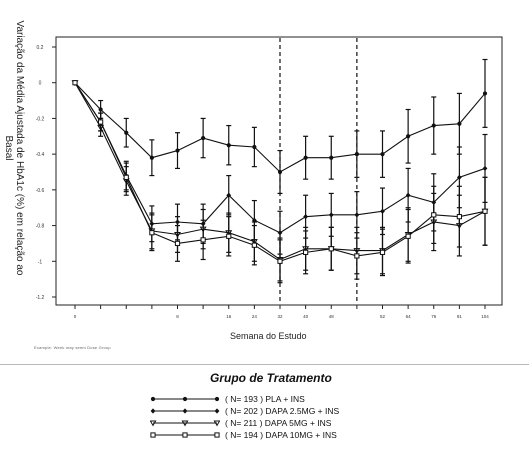  Describe the element at coordinates (264, 364) in the screenshot. I see `divider` at that location.